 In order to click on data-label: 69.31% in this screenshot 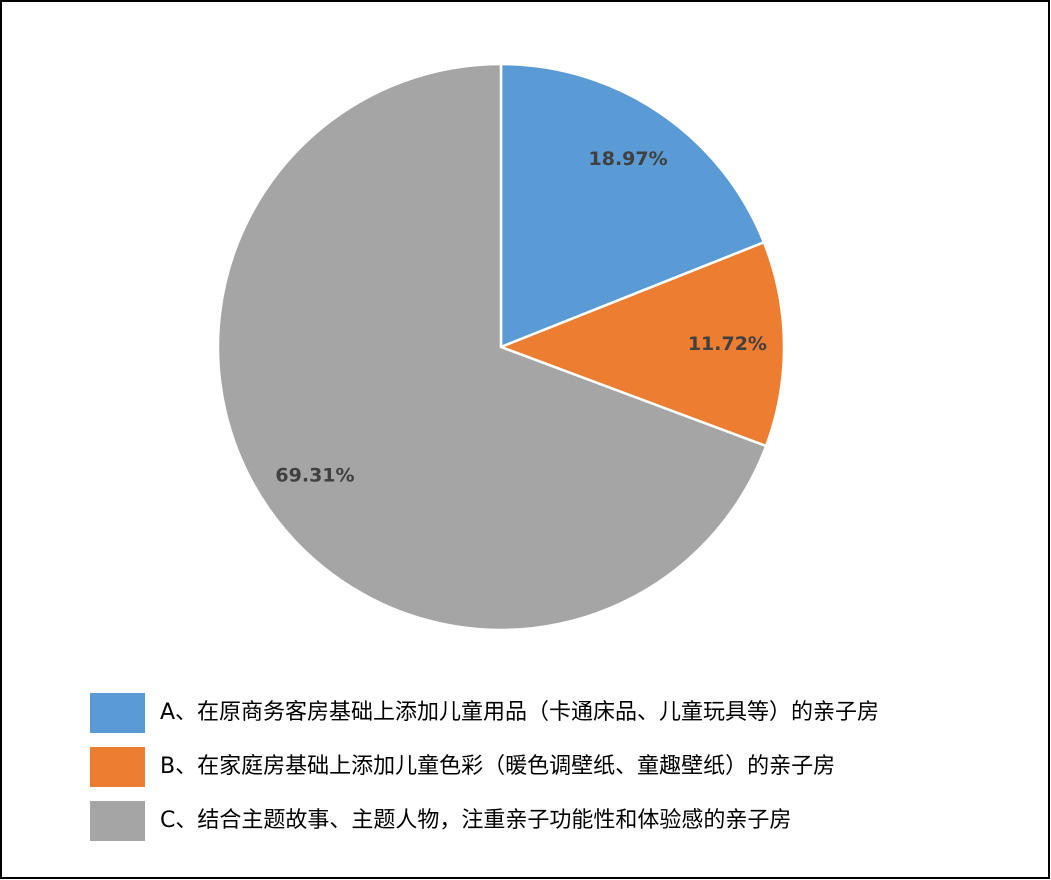, I will do `click(314, 476)`.